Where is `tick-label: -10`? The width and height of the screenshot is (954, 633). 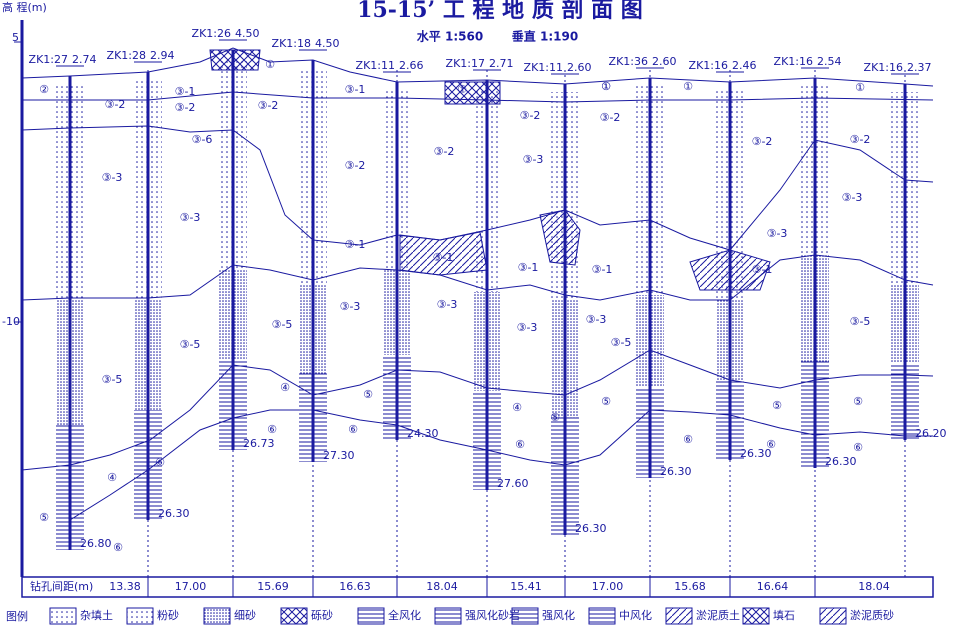 tick-label: -10 is located at coordinates (11, 321).